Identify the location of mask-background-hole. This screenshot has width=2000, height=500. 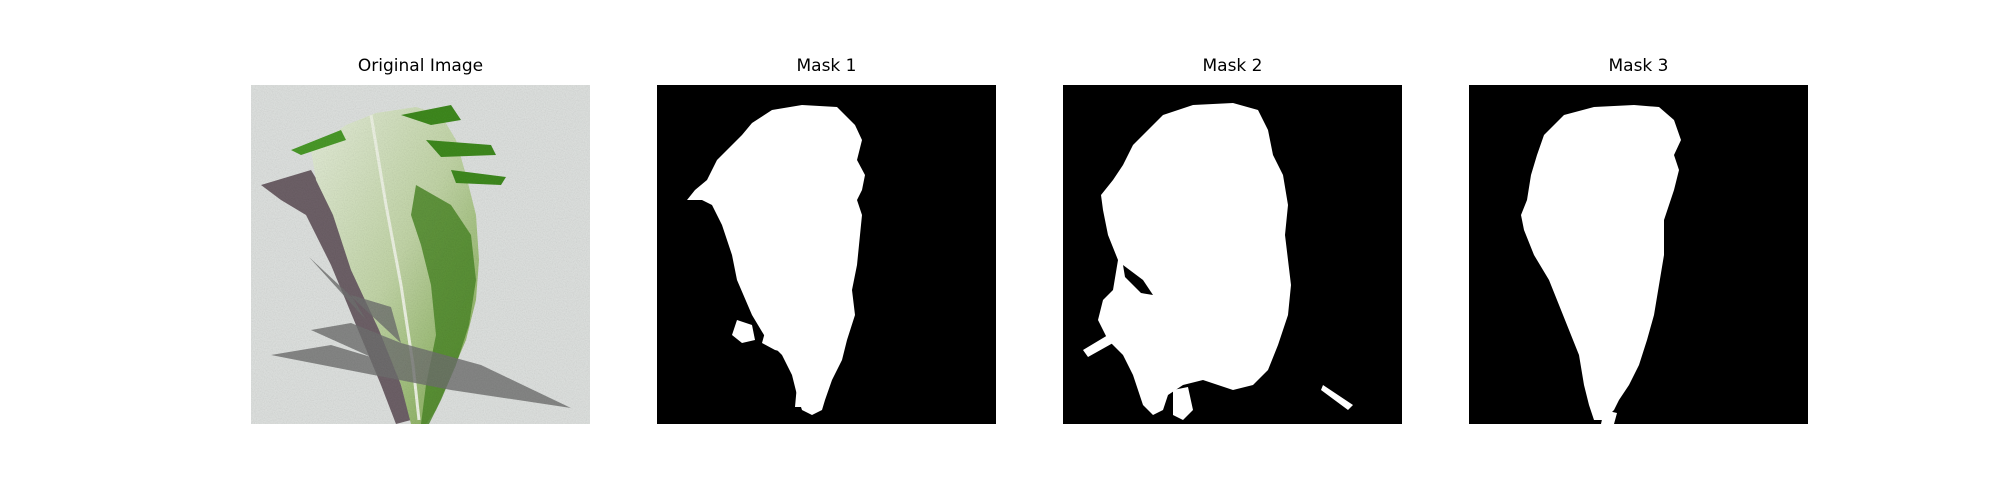
(1138, 280).